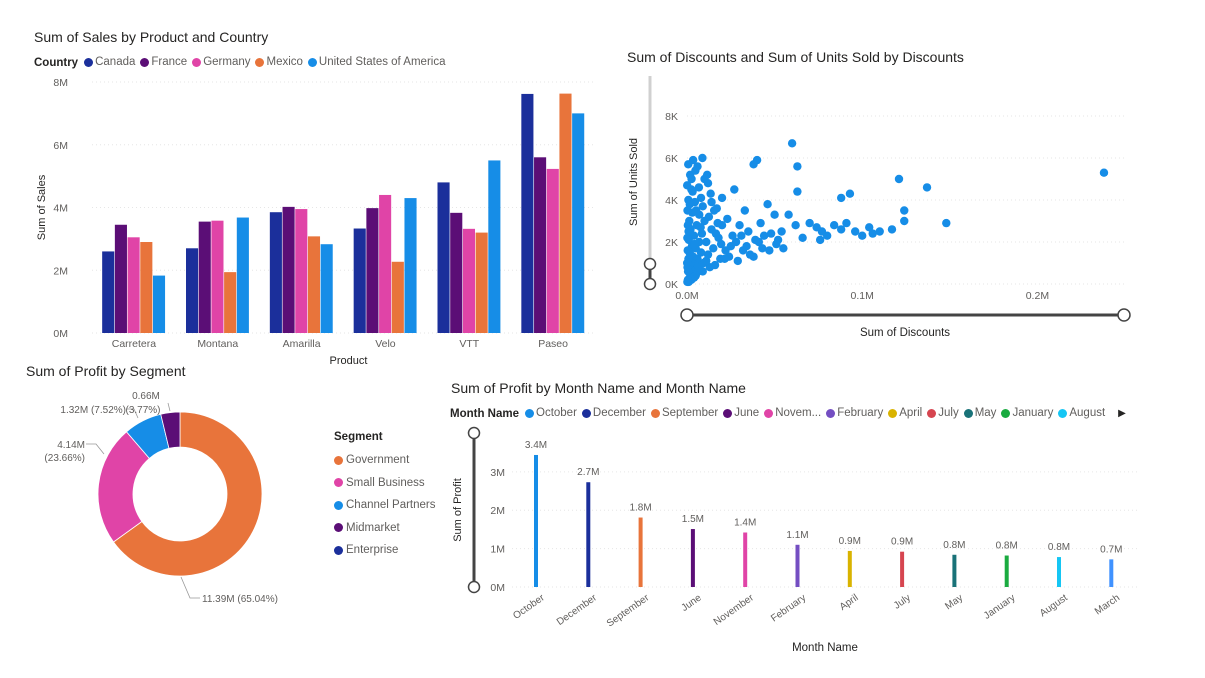  What do you see at coordinates (376, 62) in the screenshot?
I see `country-legend-item: United States of America` at bounding box center [376, 62].